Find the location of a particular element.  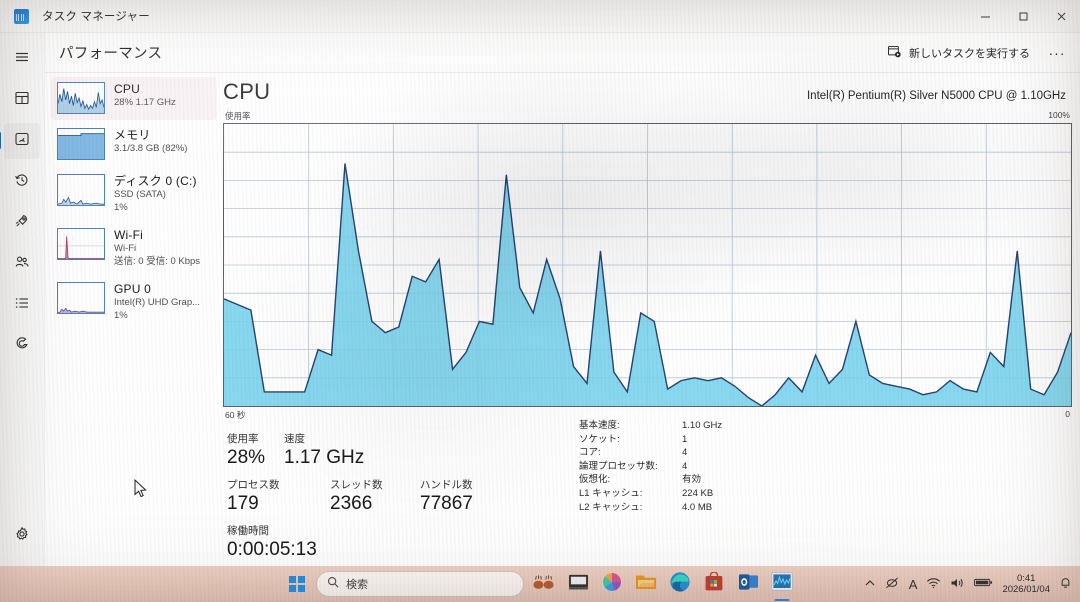

chart-bottom-axis: 60 秒 0 is located at coordinates (647, 415).